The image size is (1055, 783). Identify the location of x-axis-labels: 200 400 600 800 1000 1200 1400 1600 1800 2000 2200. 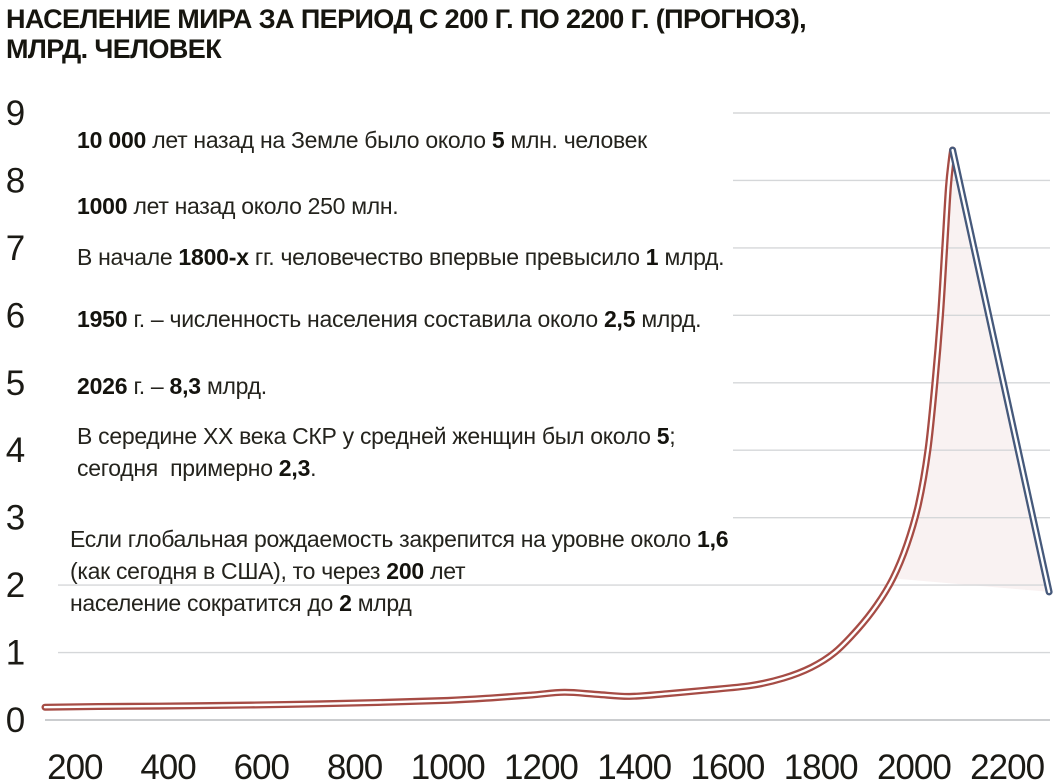
(546, 765).